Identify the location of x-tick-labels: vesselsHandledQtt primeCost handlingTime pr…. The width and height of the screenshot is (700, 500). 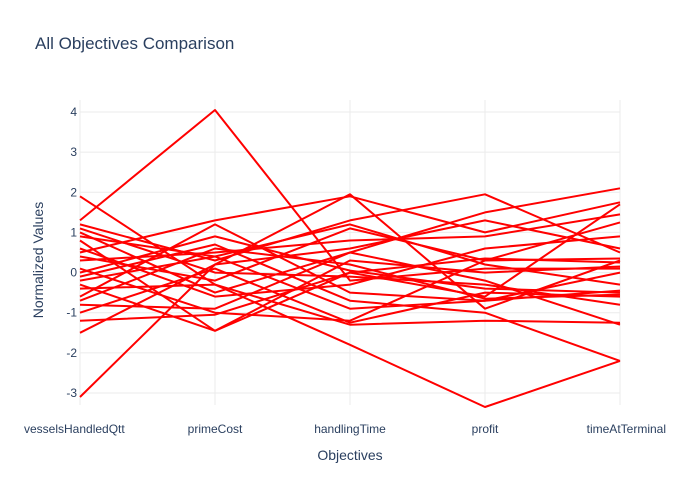
(345, 429).